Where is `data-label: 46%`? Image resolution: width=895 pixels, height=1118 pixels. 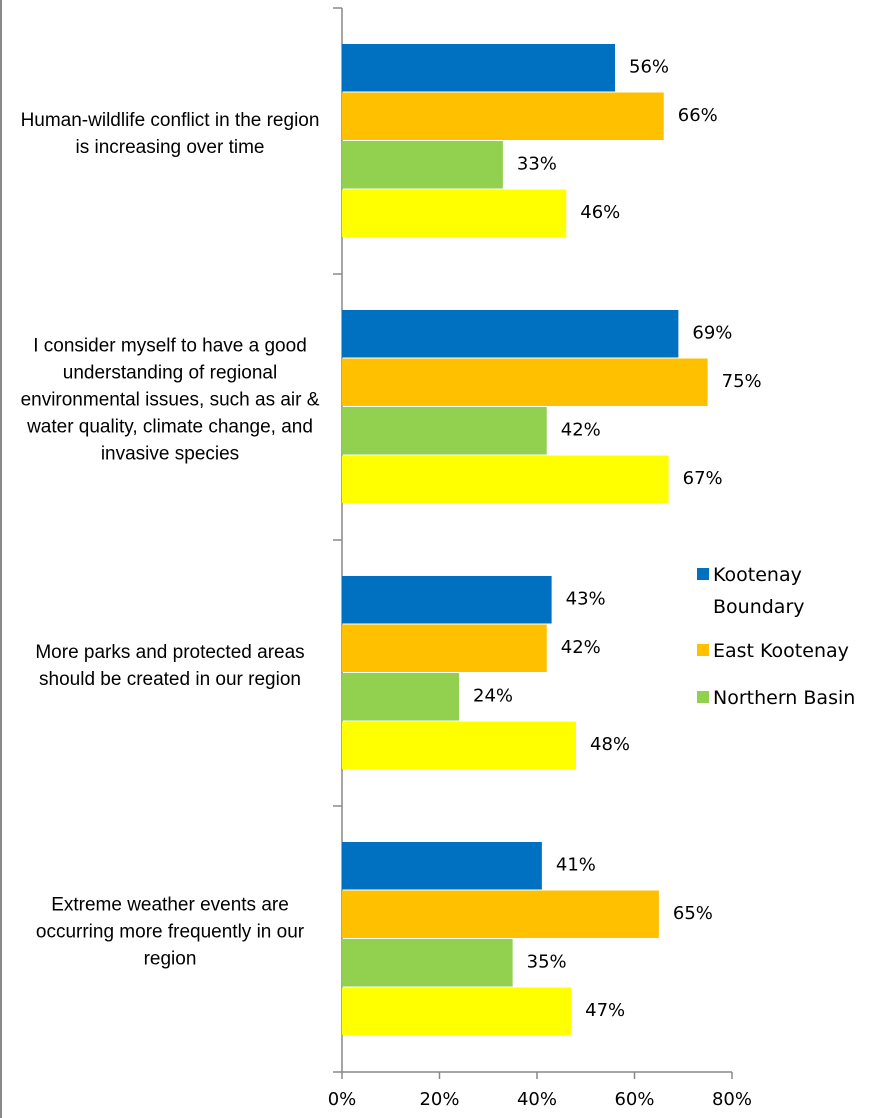
data-label: 46% is located at coordinates (600, 212).